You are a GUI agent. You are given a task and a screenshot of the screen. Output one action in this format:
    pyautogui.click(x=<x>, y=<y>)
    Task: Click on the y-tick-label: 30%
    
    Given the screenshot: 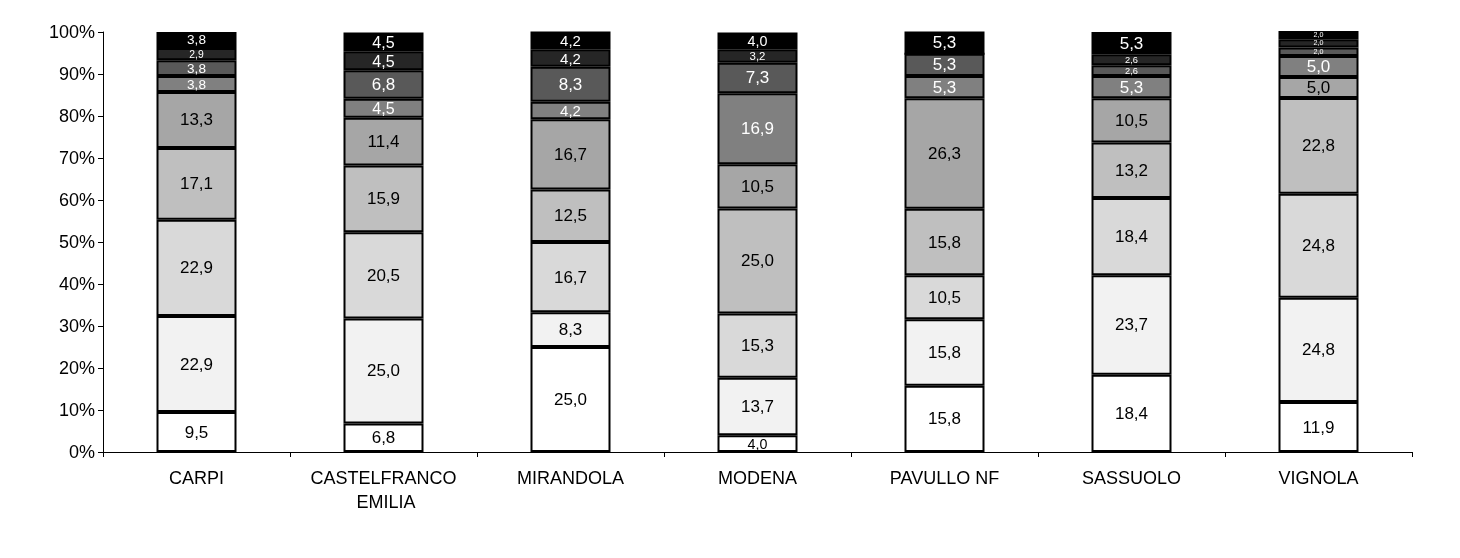 What is the action you would take?
    pyautogui.click(x=76, y=326)
    